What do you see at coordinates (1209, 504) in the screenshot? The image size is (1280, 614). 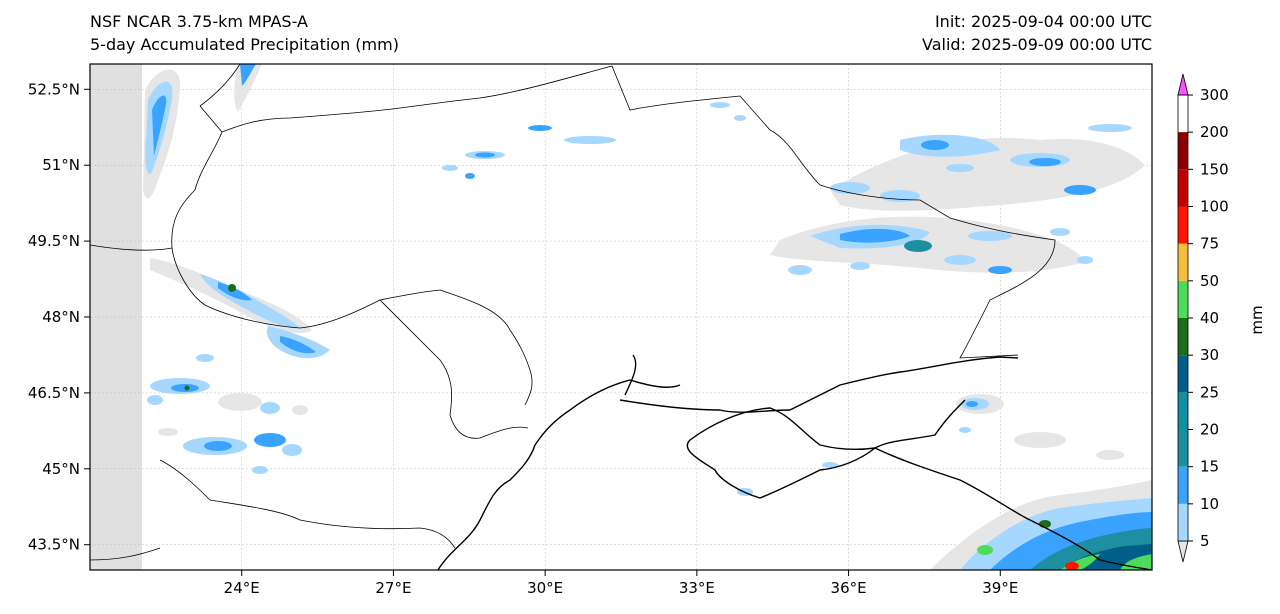 I see `colorbar-tick-label: 10` at bounding box center [1209, 504].